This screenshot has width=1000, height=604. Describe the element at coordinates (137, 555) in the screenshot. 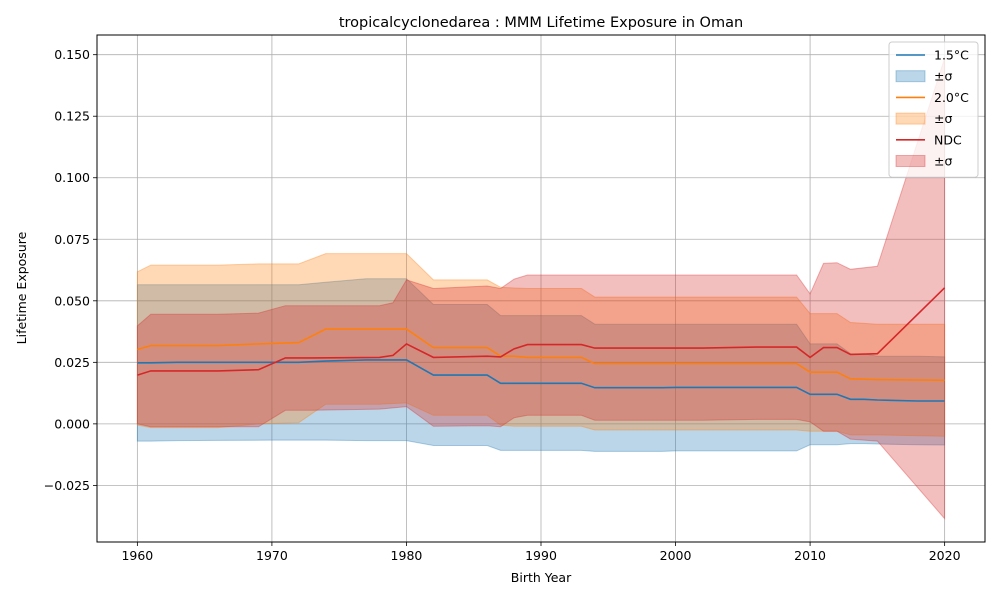

I see `x-tick-label: 1960` at that location.